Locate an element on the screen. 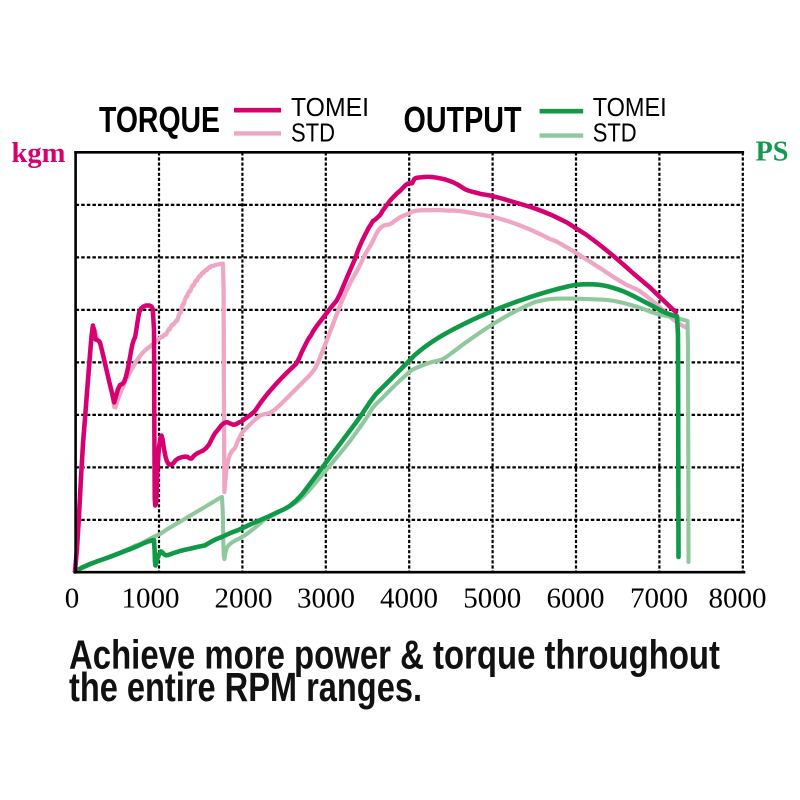  svg-text: 3000 is located at coordinates (326, 599).